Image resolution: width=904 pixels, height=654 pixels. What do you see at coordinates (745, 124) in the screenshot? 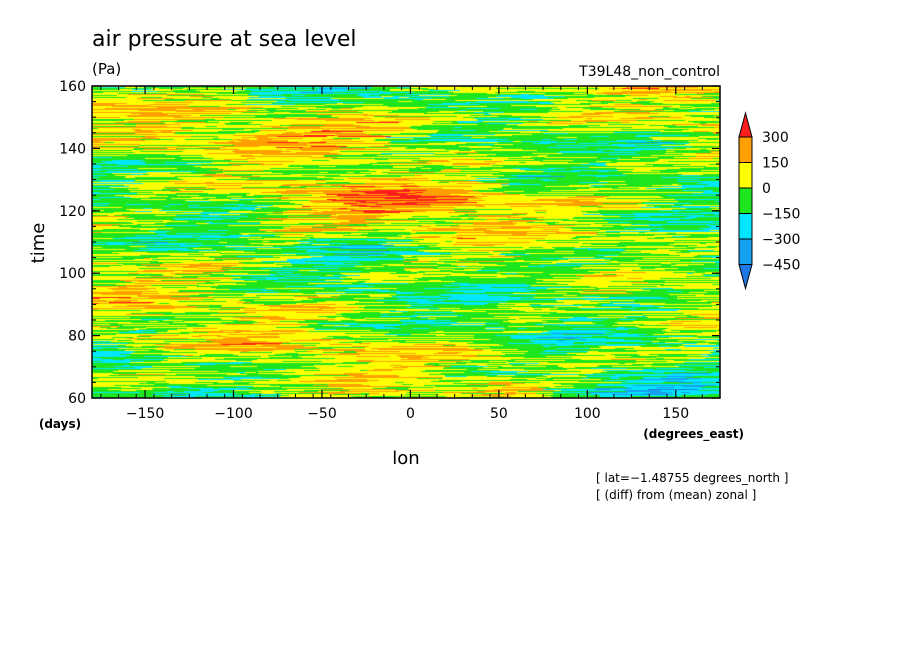
I see `colorbar-max-triangle` at bounding box center [745, 124].